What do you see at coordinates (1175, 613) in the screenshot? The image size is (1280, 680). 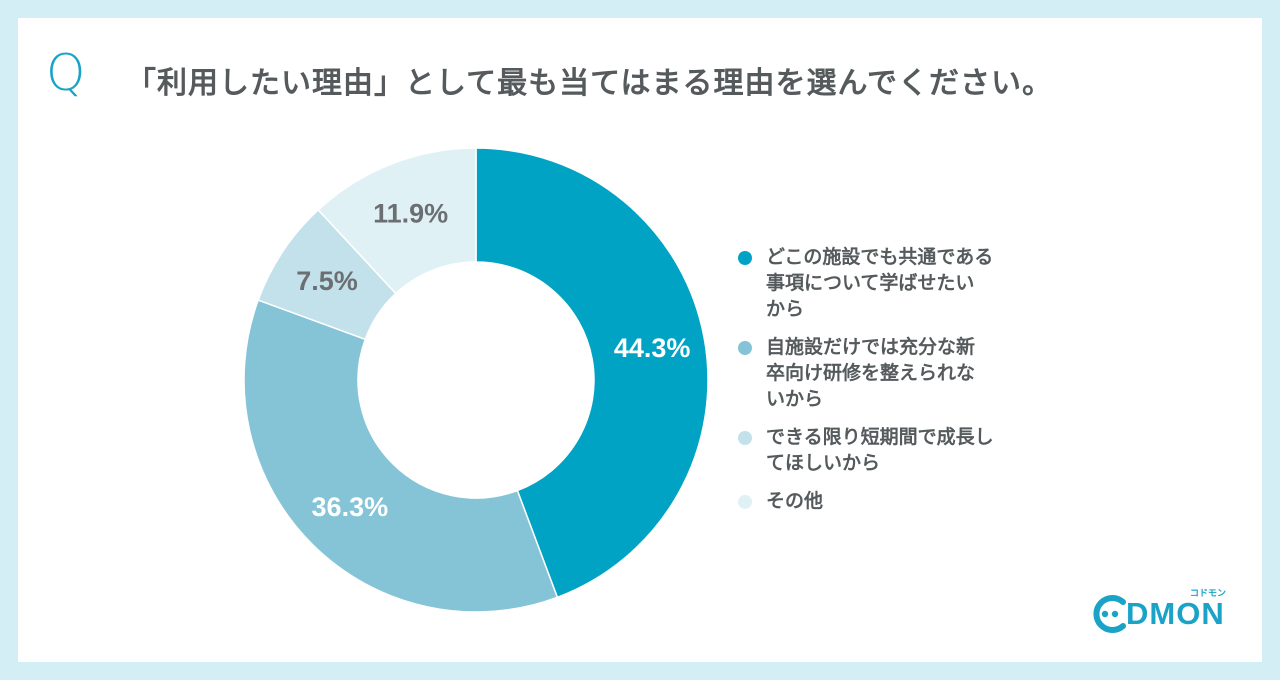 I see `logo-wordmark: DMON` at bounding box center [1175, 613].